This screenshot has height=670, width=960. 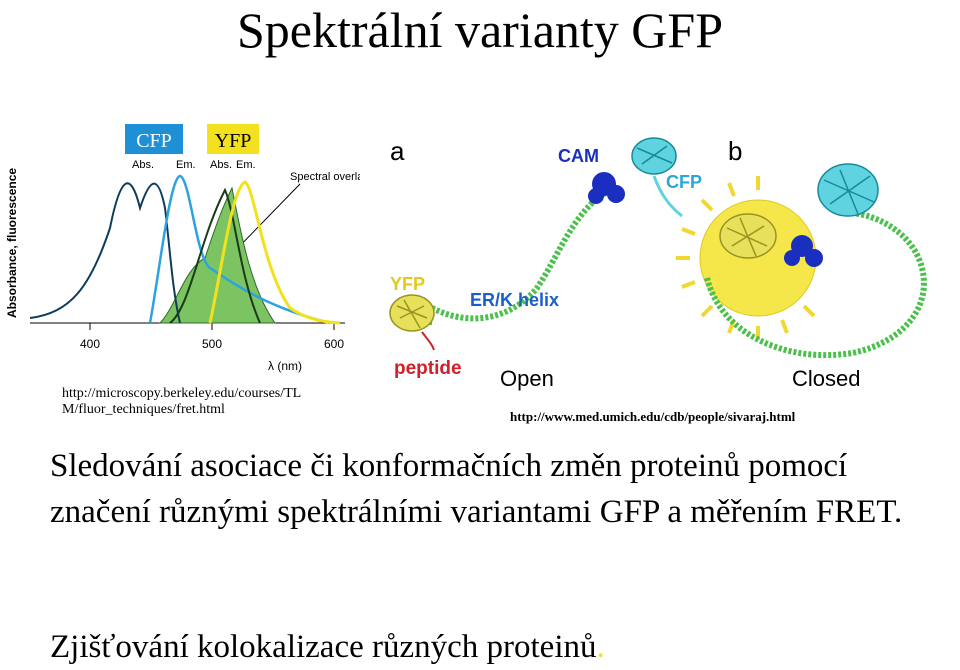 What do you see at coordinates (428, 341) in the screenshot?
I see `peptide-strand` at bounding box center [428, 341].